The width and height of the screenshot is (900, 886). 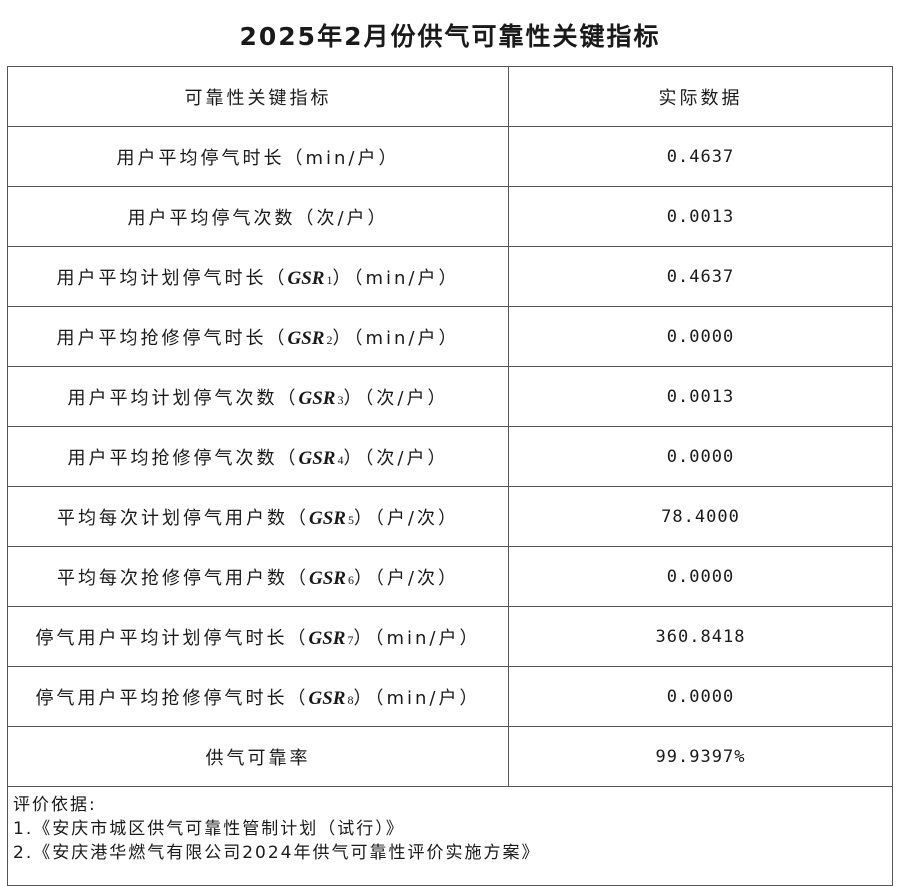 What do you see at coordinates (277, 853) in the screenshot?
I see `evaluation-basis-item: 2.《安庆港华燃气有限公司2024年供气可靠性评价实施方案》` at bounding box center [277, 853].